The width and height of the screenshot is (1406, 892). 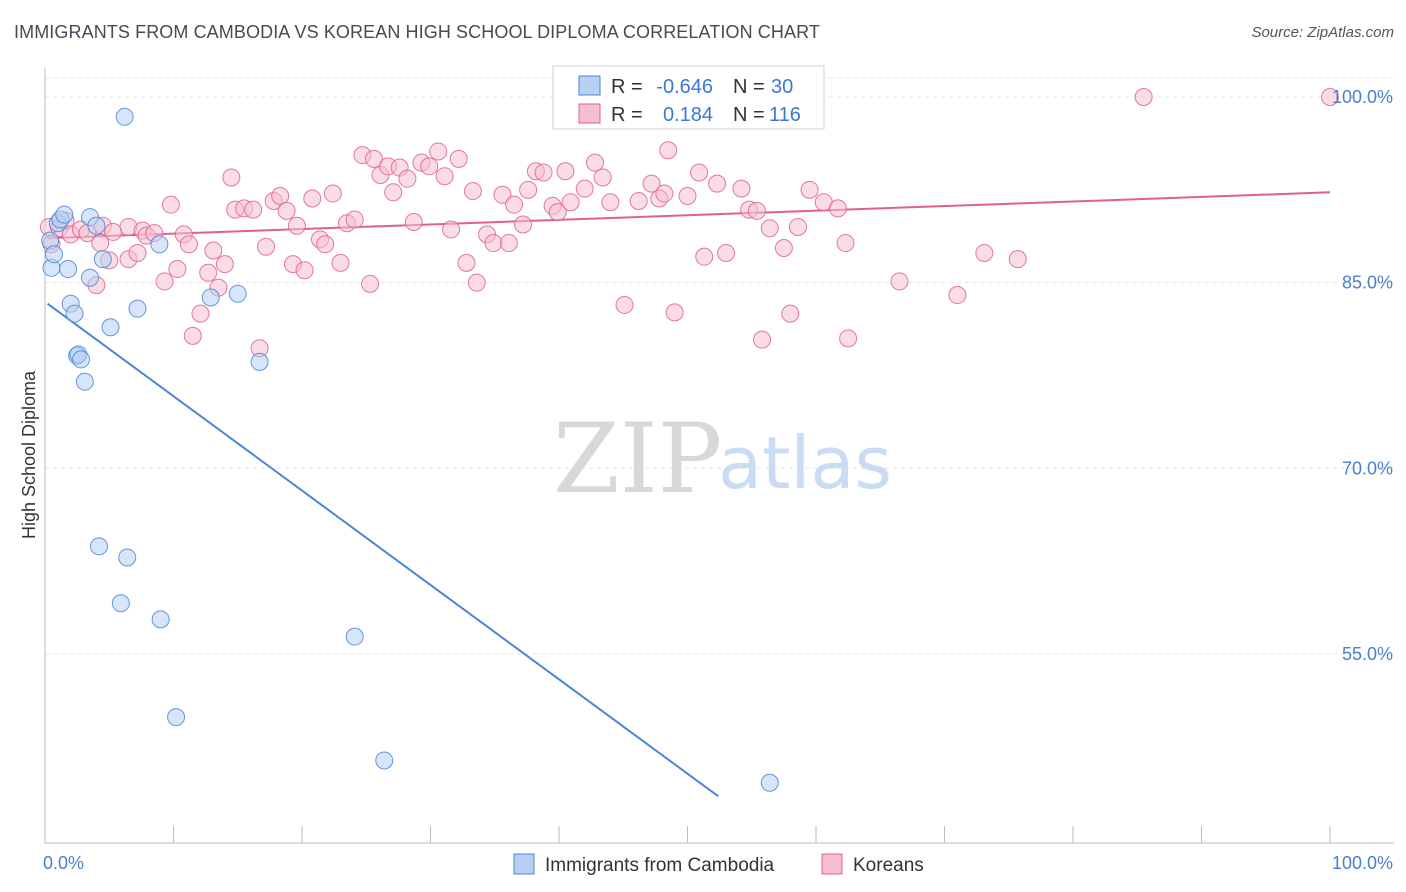 What do you see at coordinates (1367, 283) in the screenshot?
I see `y-tick-label: 85.0%` at bounding box center [1367, 283].